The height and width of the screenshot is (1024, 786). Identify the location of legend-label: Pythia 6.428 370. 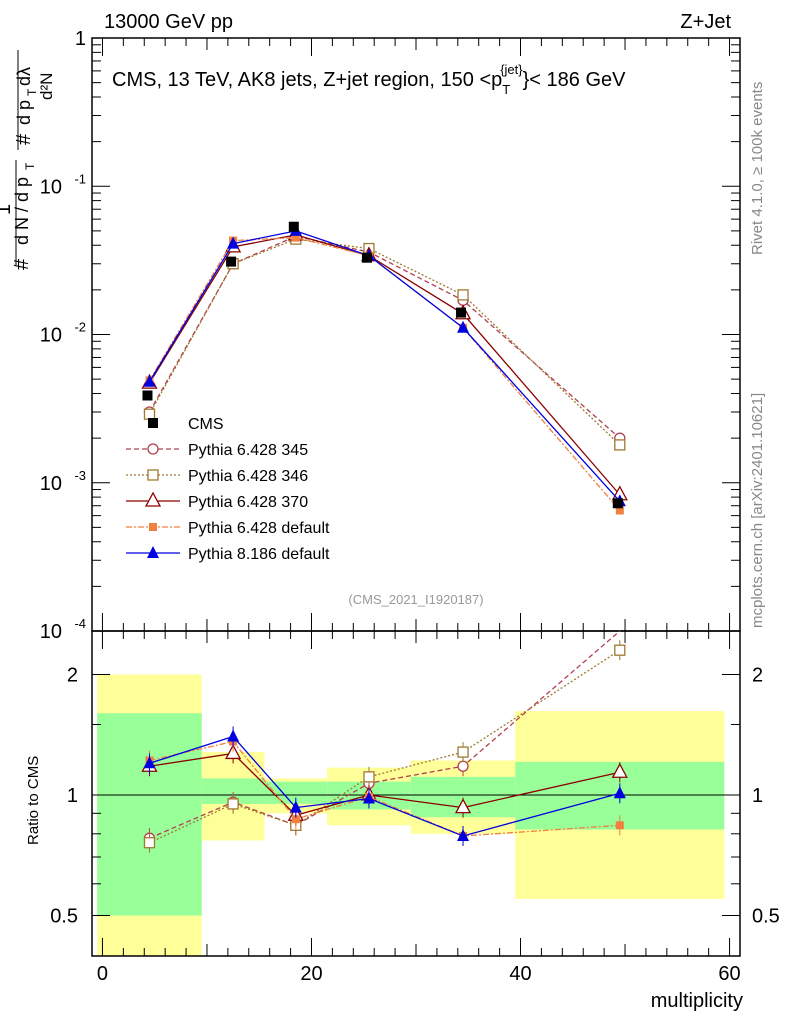
(248, 502).